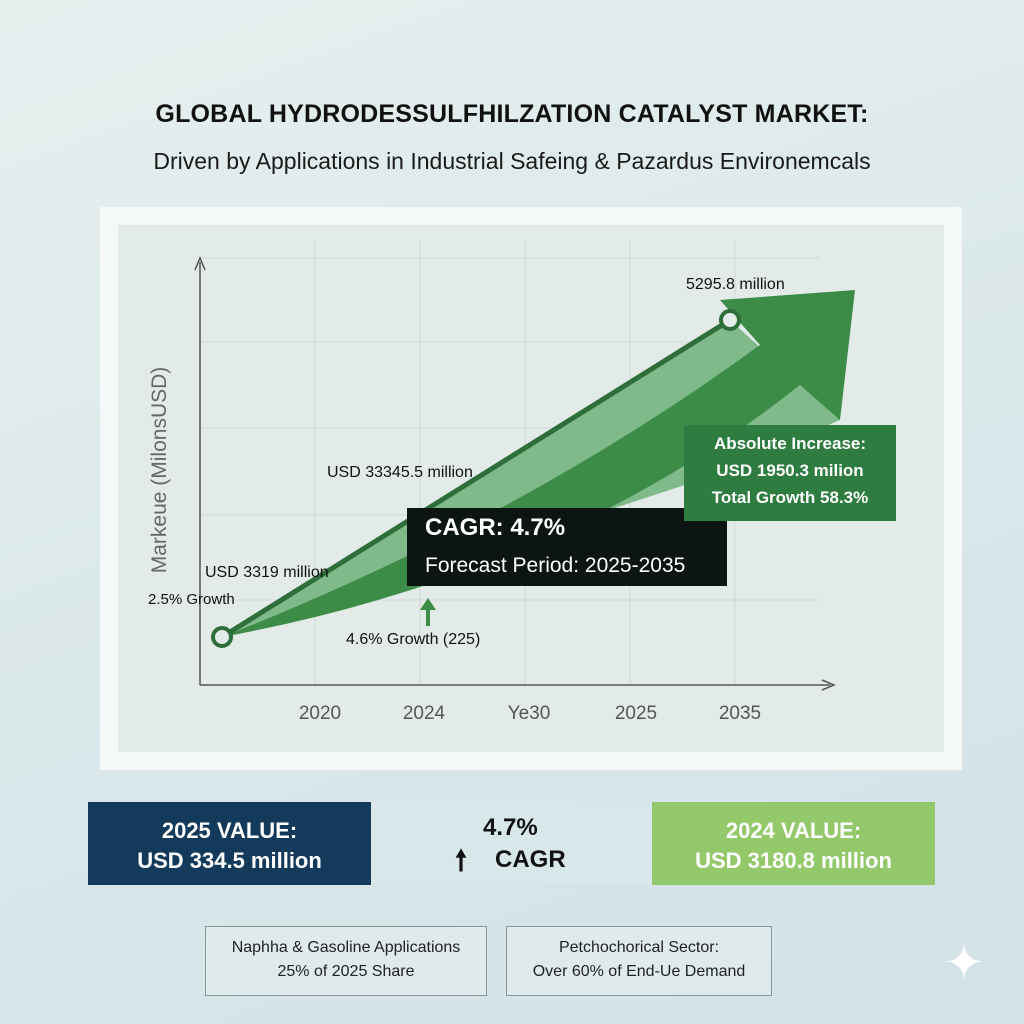  I want to click on card-line: Naphha & Gasoline Applications, so click(346, 947).